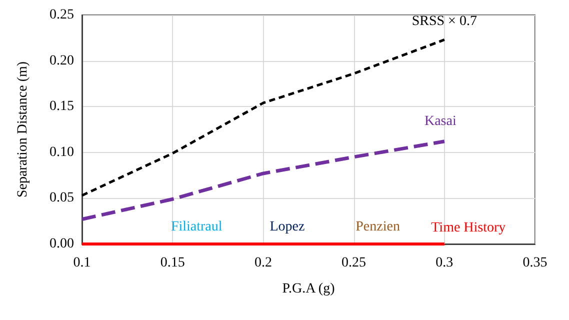  What do you see at coordinates (309, 289) in the screenshot?
I see `x-axis-title: P.G.A (g)` at bounding box center [309, 289].